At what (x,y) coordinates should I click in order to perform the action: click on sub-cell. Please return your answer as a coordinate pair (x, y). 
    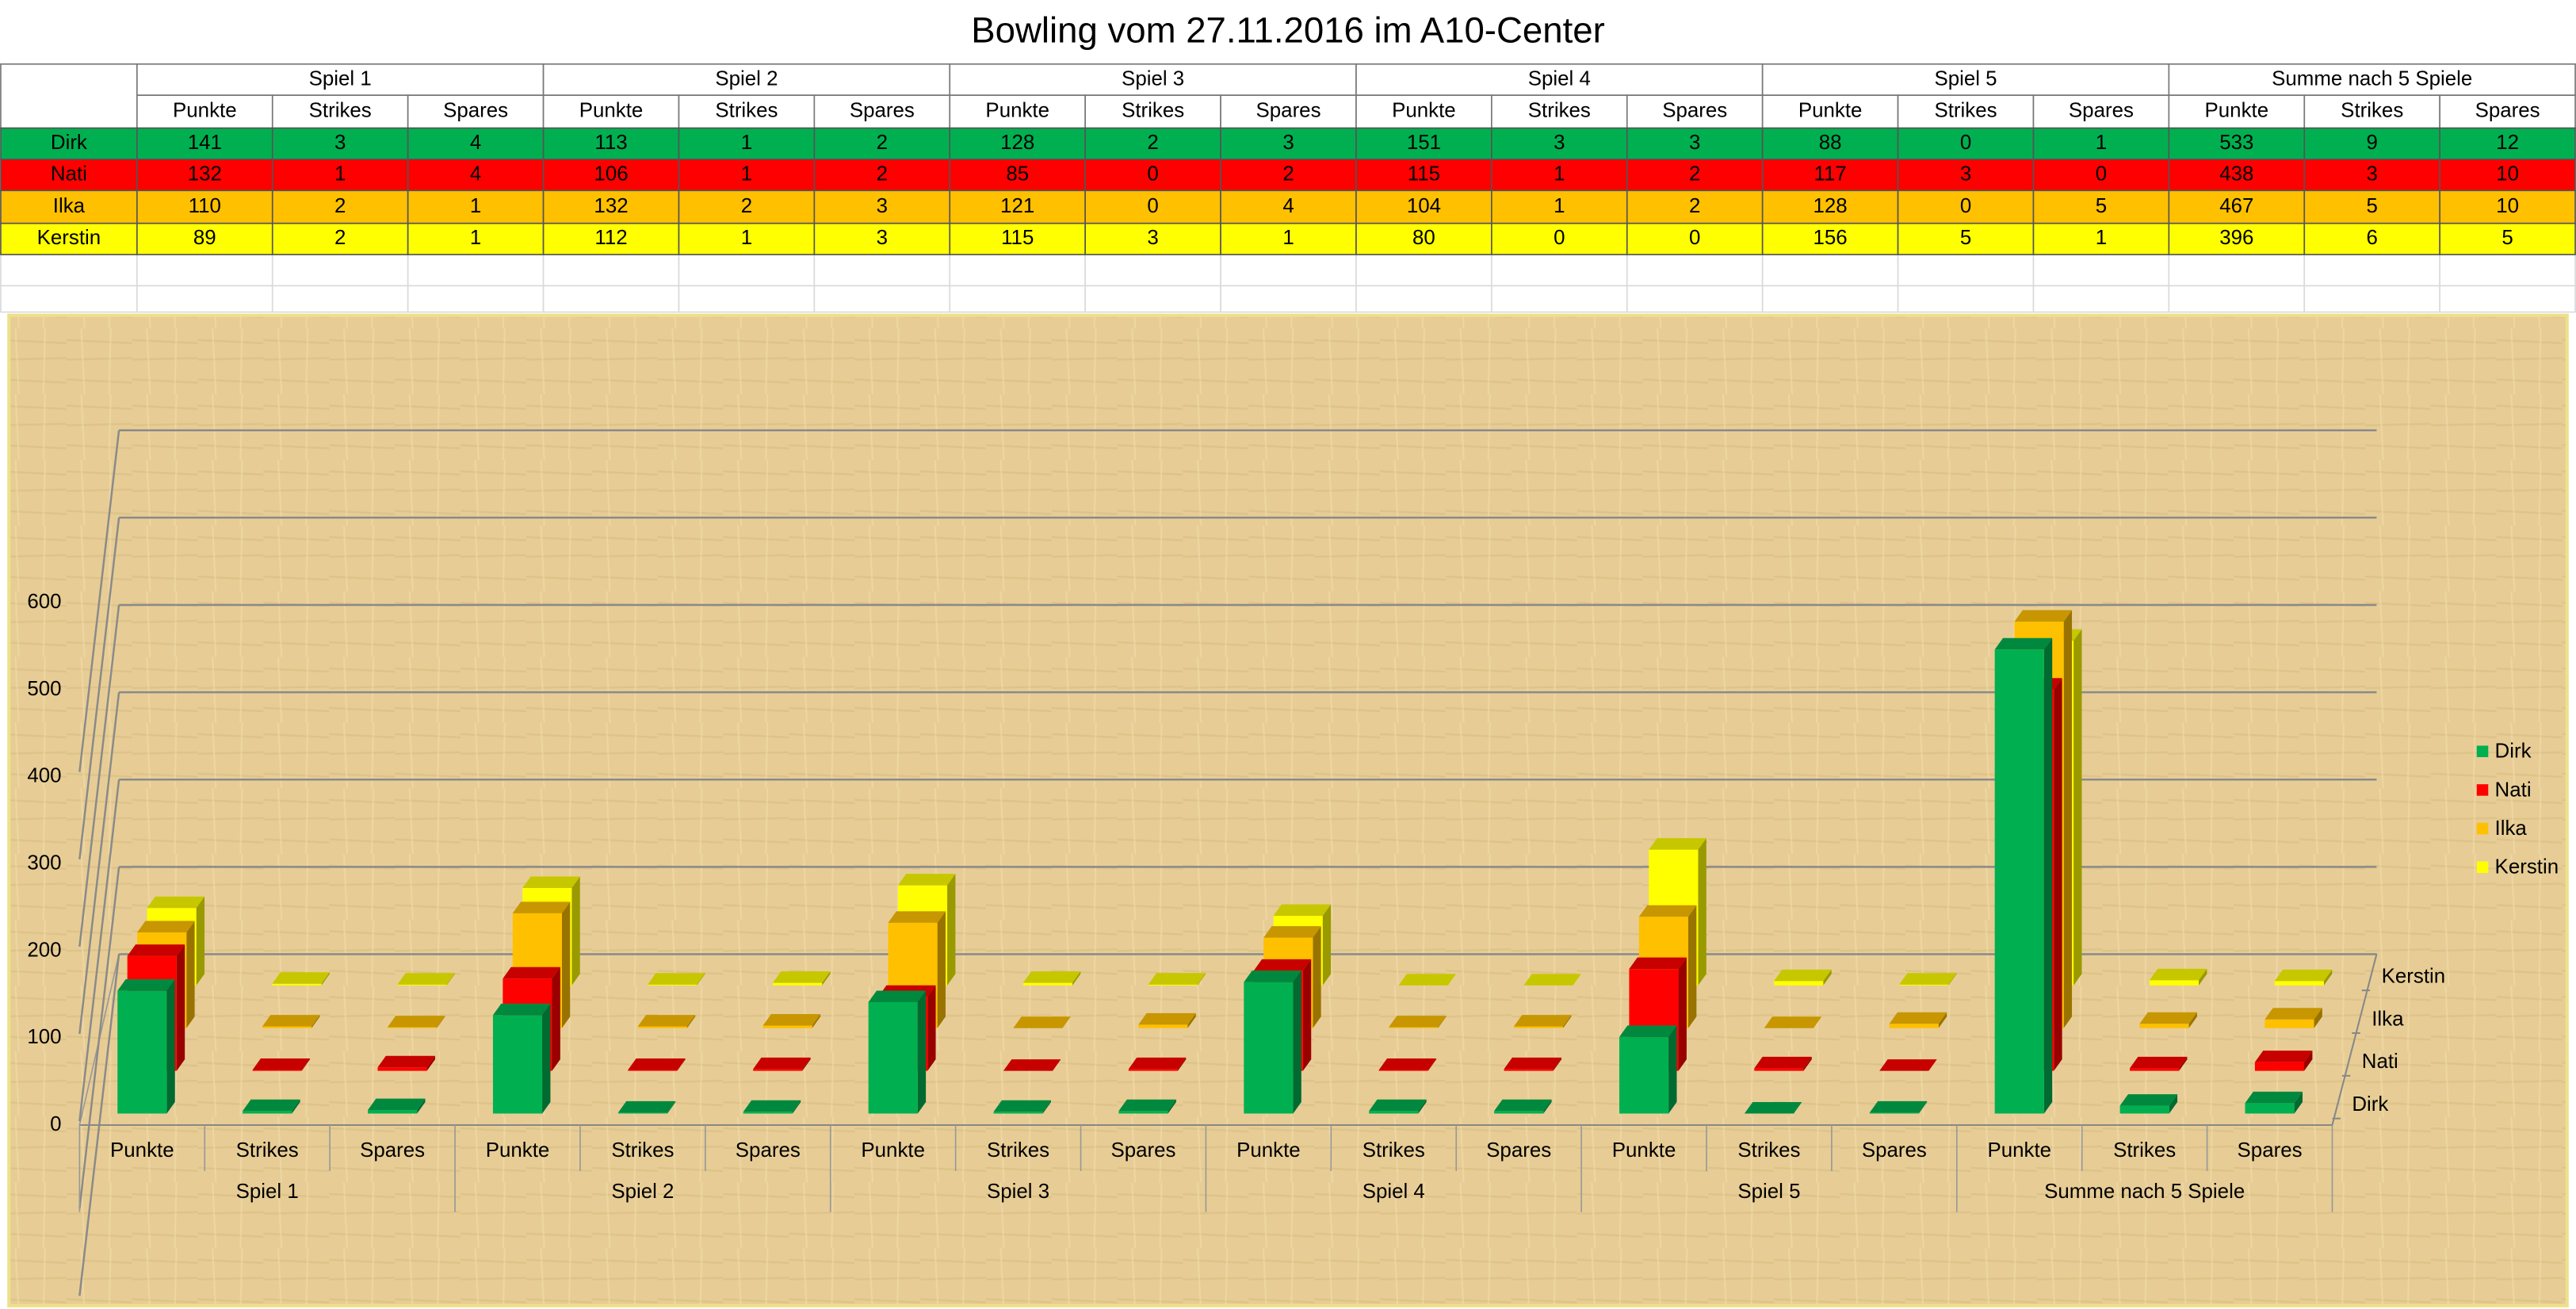
    Looking at the image, I should click on (340, 111).